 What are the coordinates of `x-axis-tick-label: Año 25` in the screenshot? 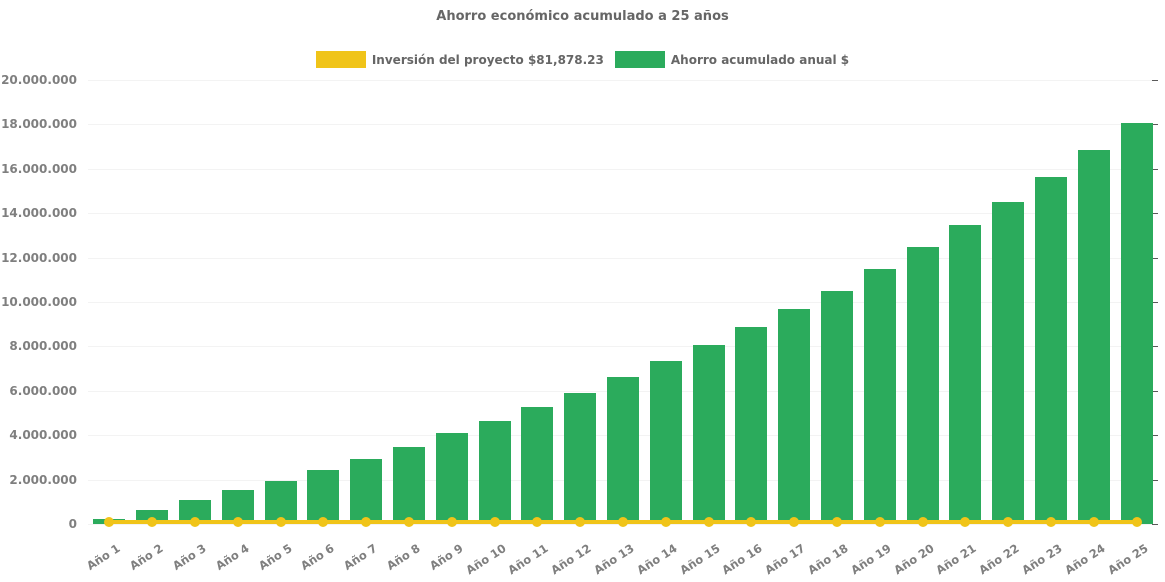 It's located at (1127, 559).